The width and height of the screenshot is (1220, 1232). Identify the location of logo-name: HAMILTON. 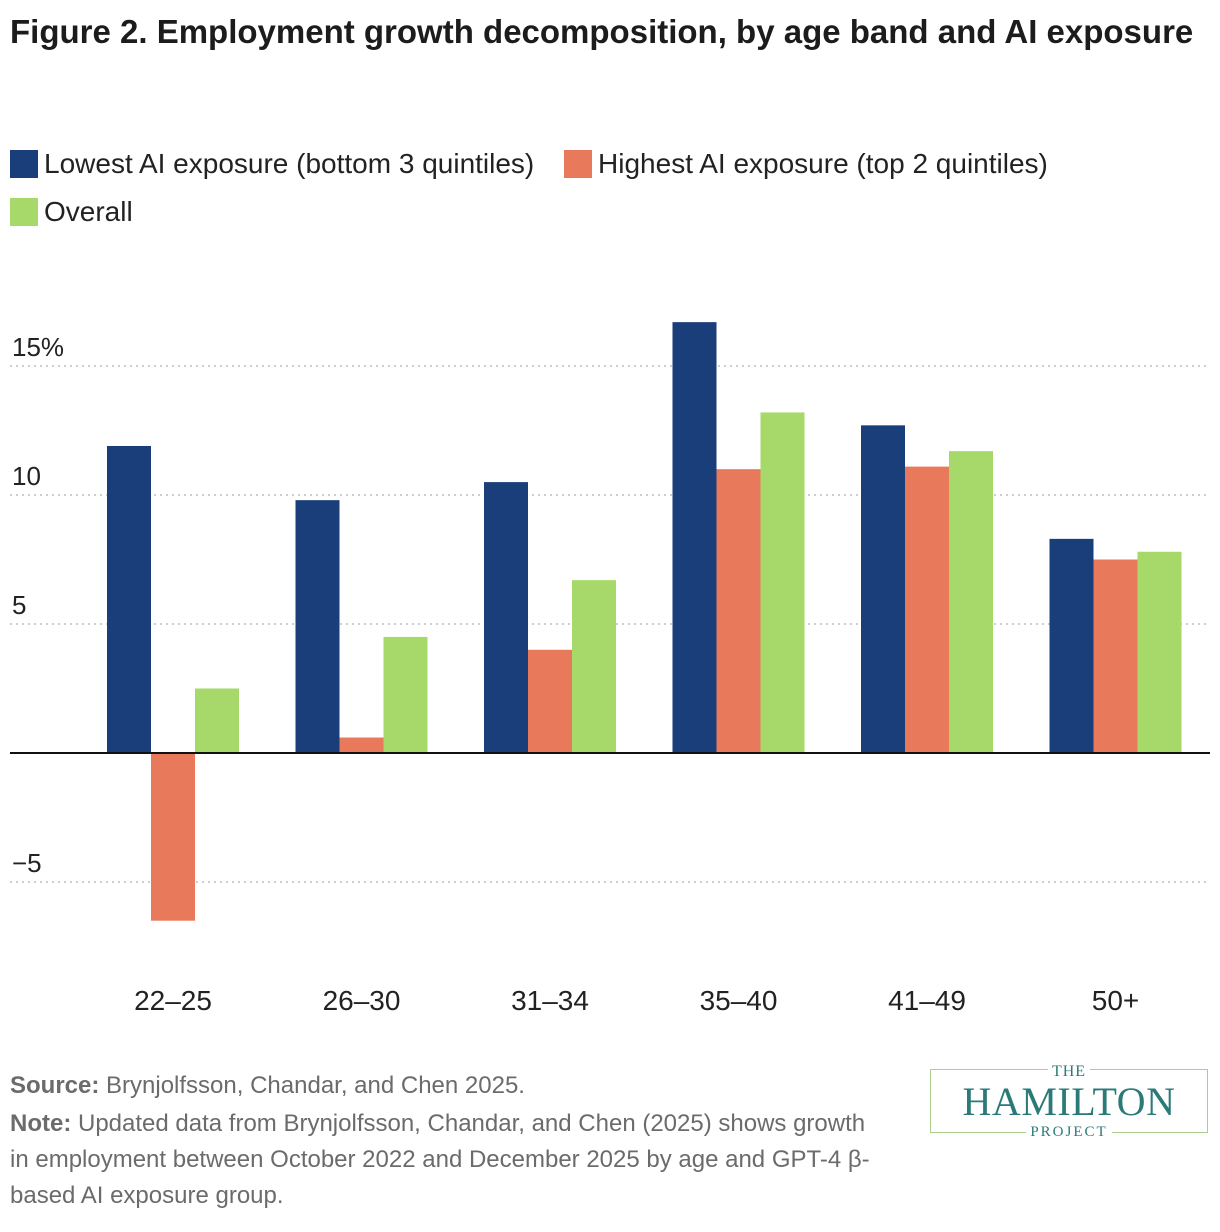
(1069, 1101).